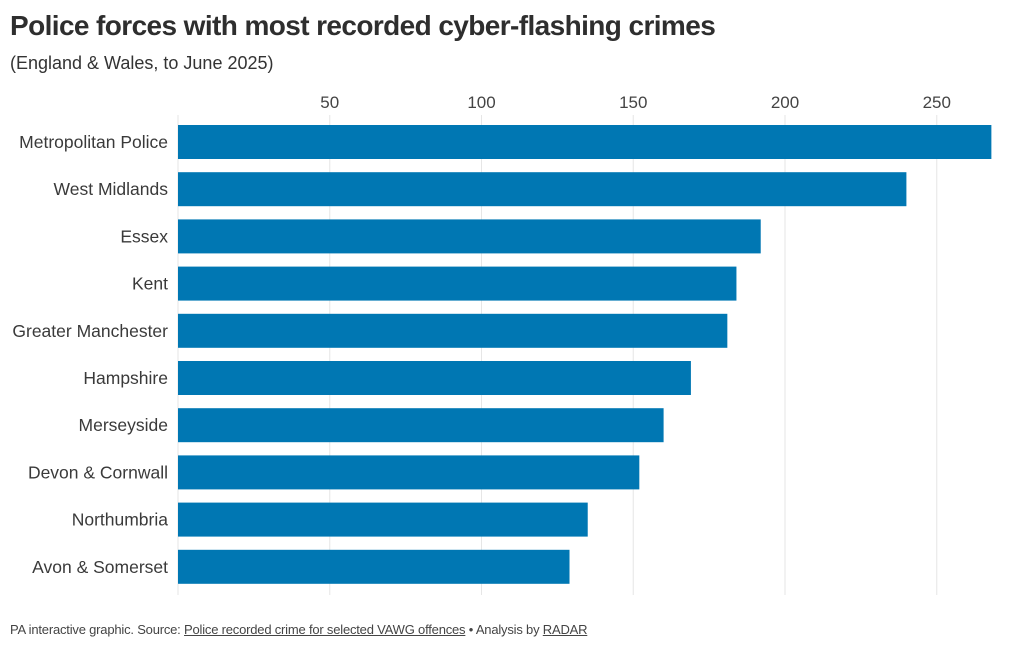 The width and height of the screenshot is (1020, 650). I want to click on category-label: Merseyside, so click(123, 425).